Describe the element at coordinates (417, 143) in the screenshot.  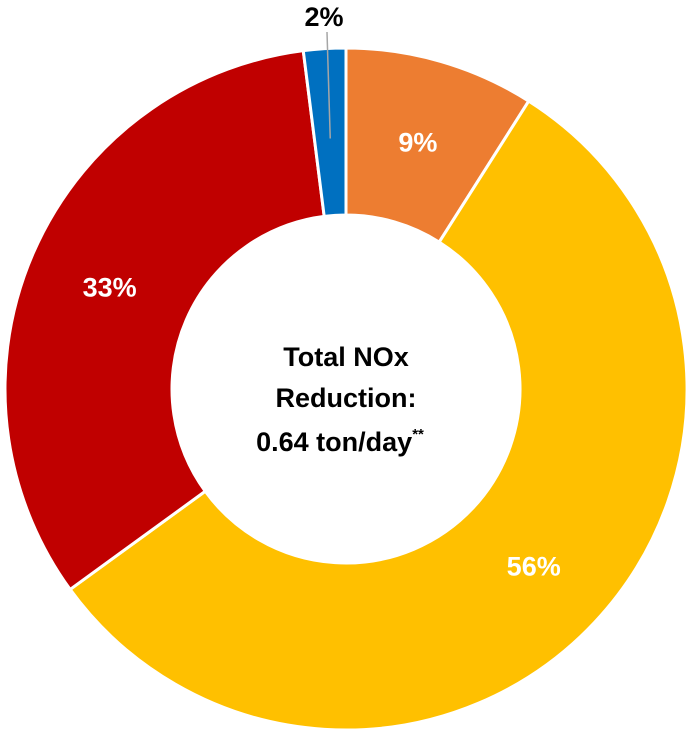
I see `slice-label-0: 9%` at that location.